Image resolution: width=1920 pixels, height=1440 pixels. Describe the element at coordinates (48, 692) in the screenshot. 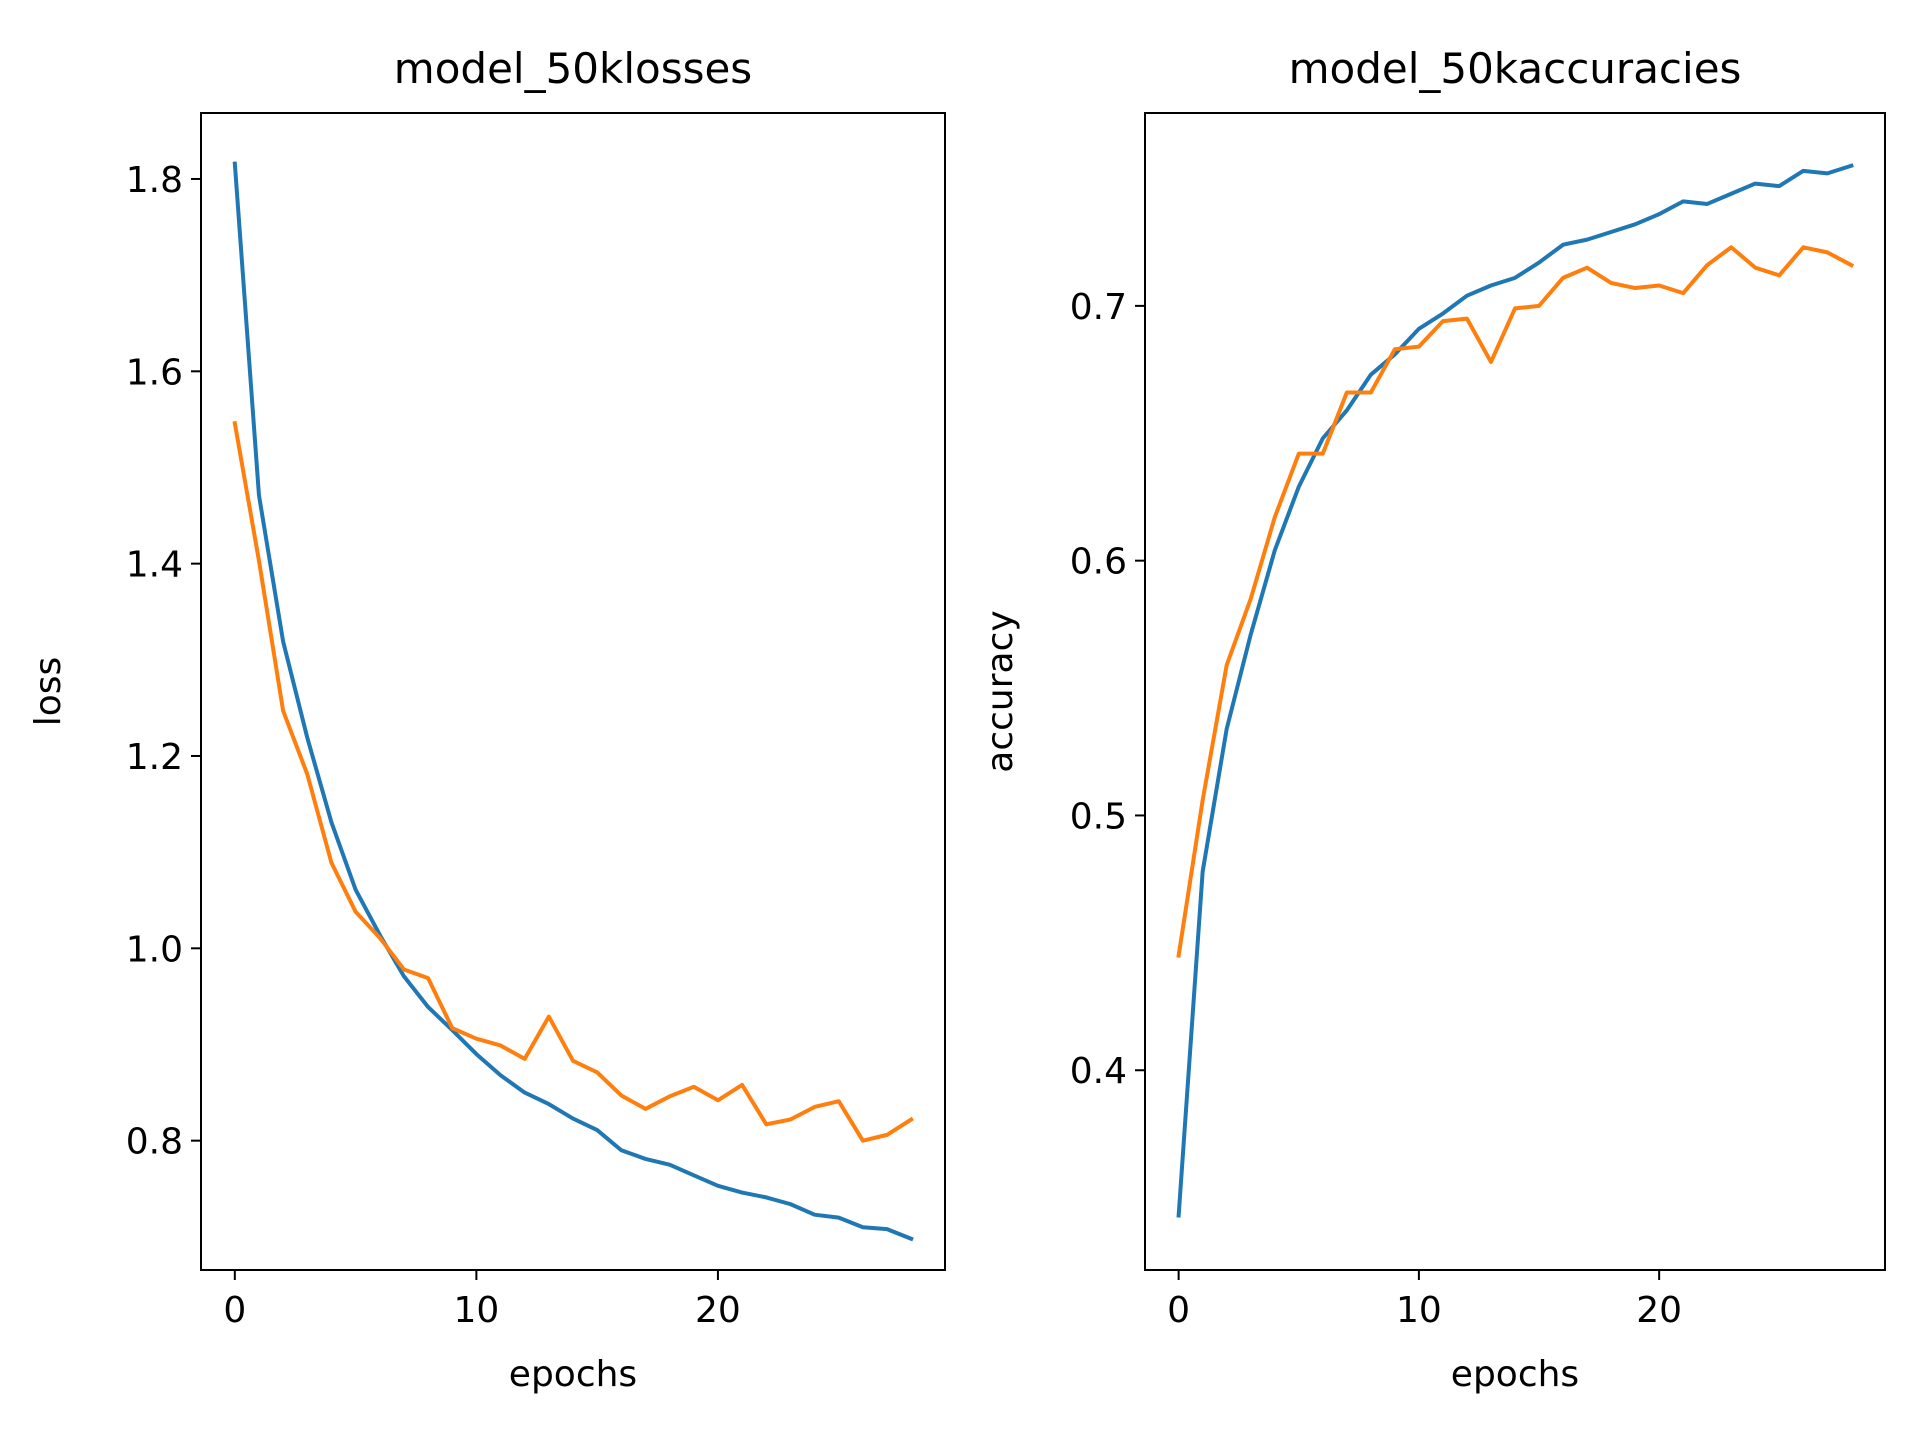

I see `loss-y-axis-label: loss` at that location.